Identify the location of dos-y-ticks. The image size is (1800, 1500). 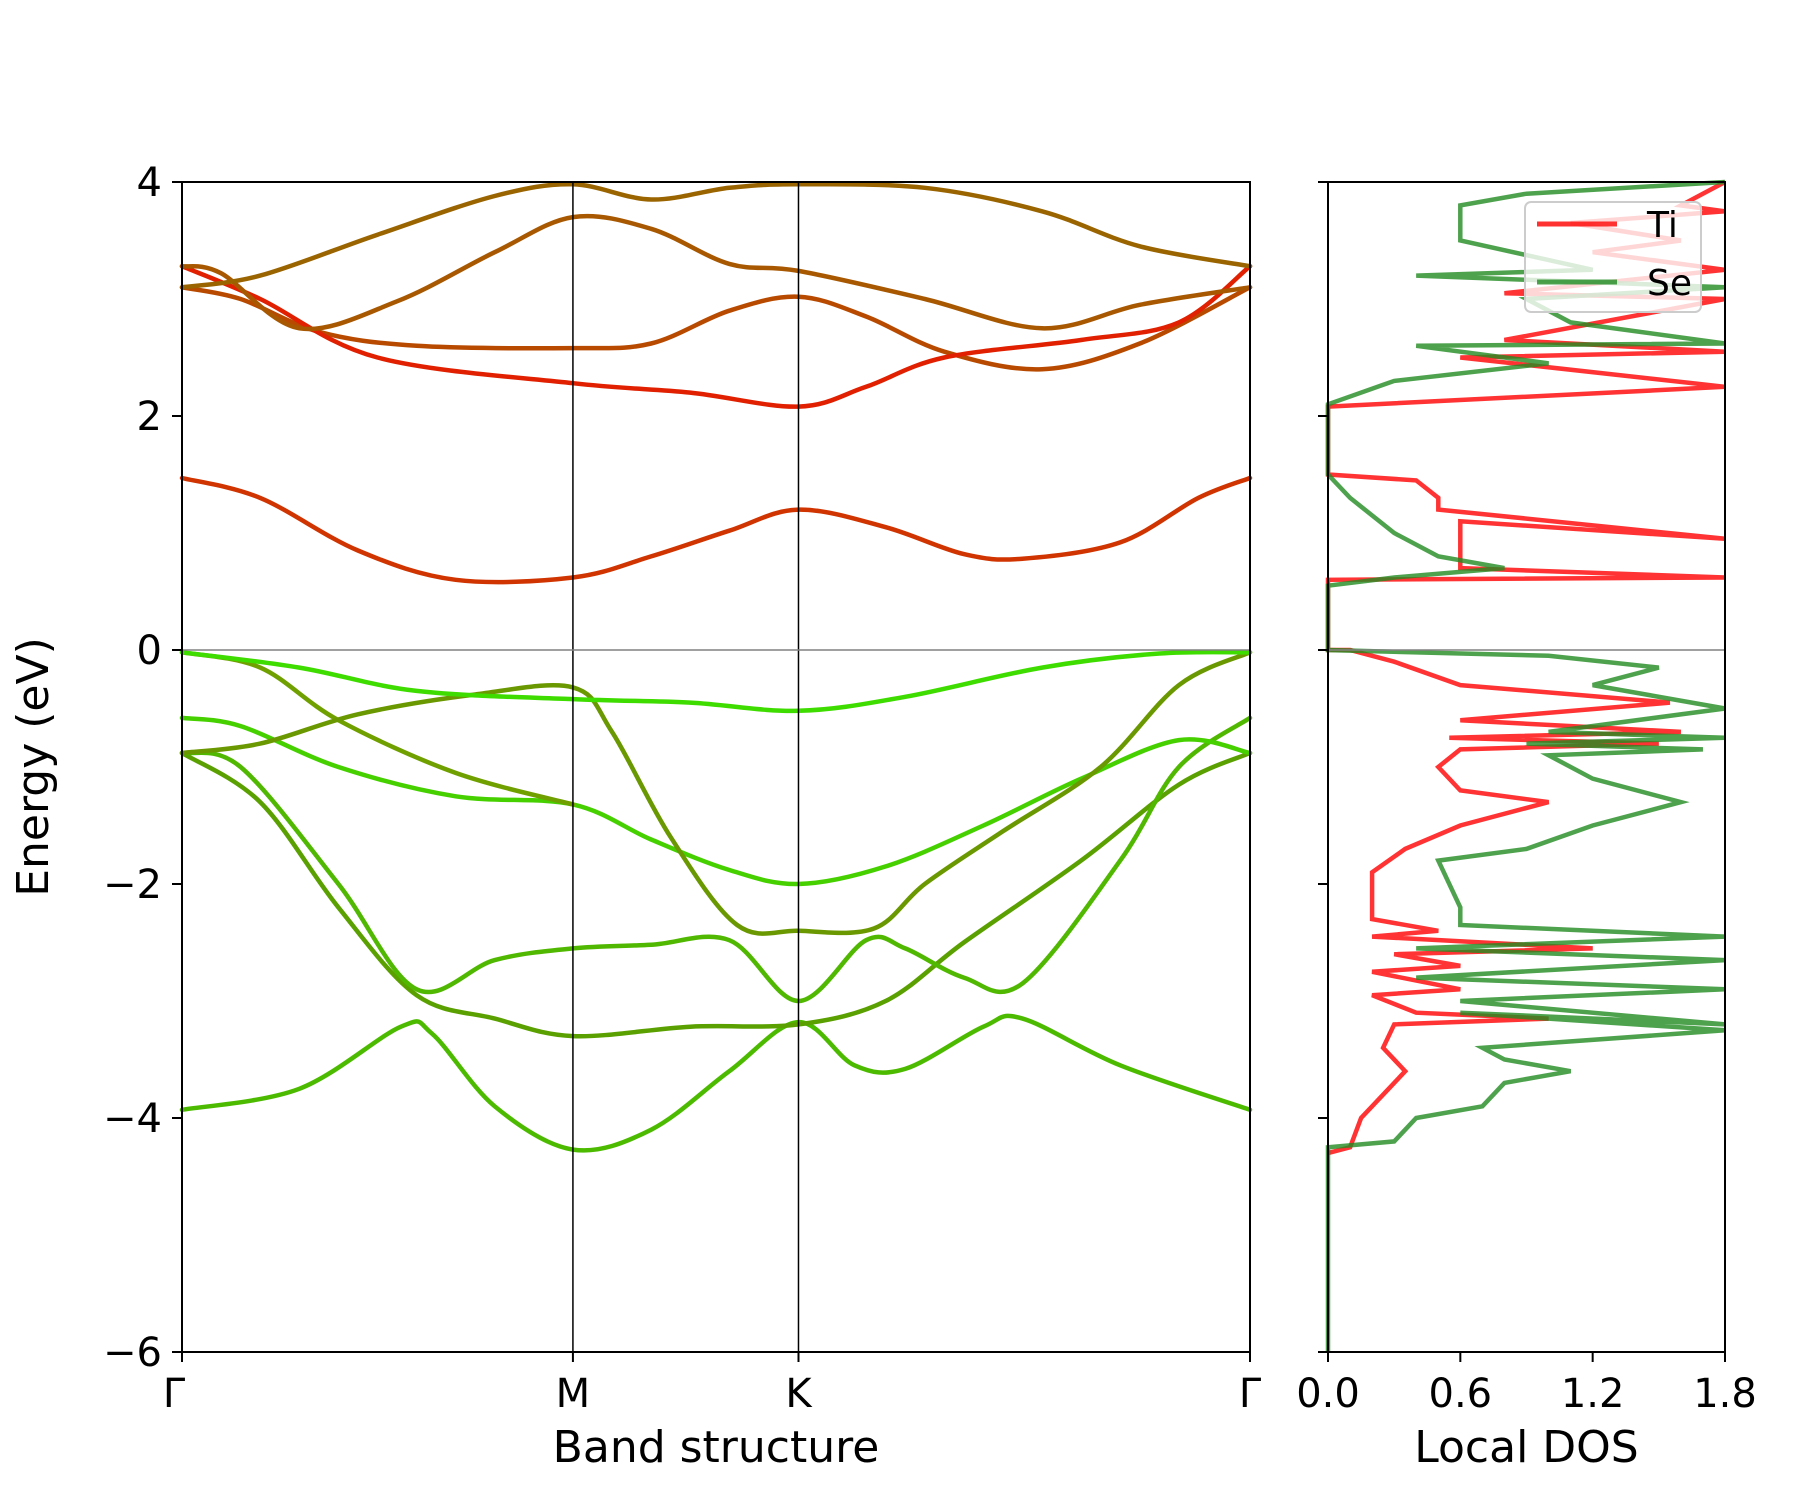
(1323, 767).